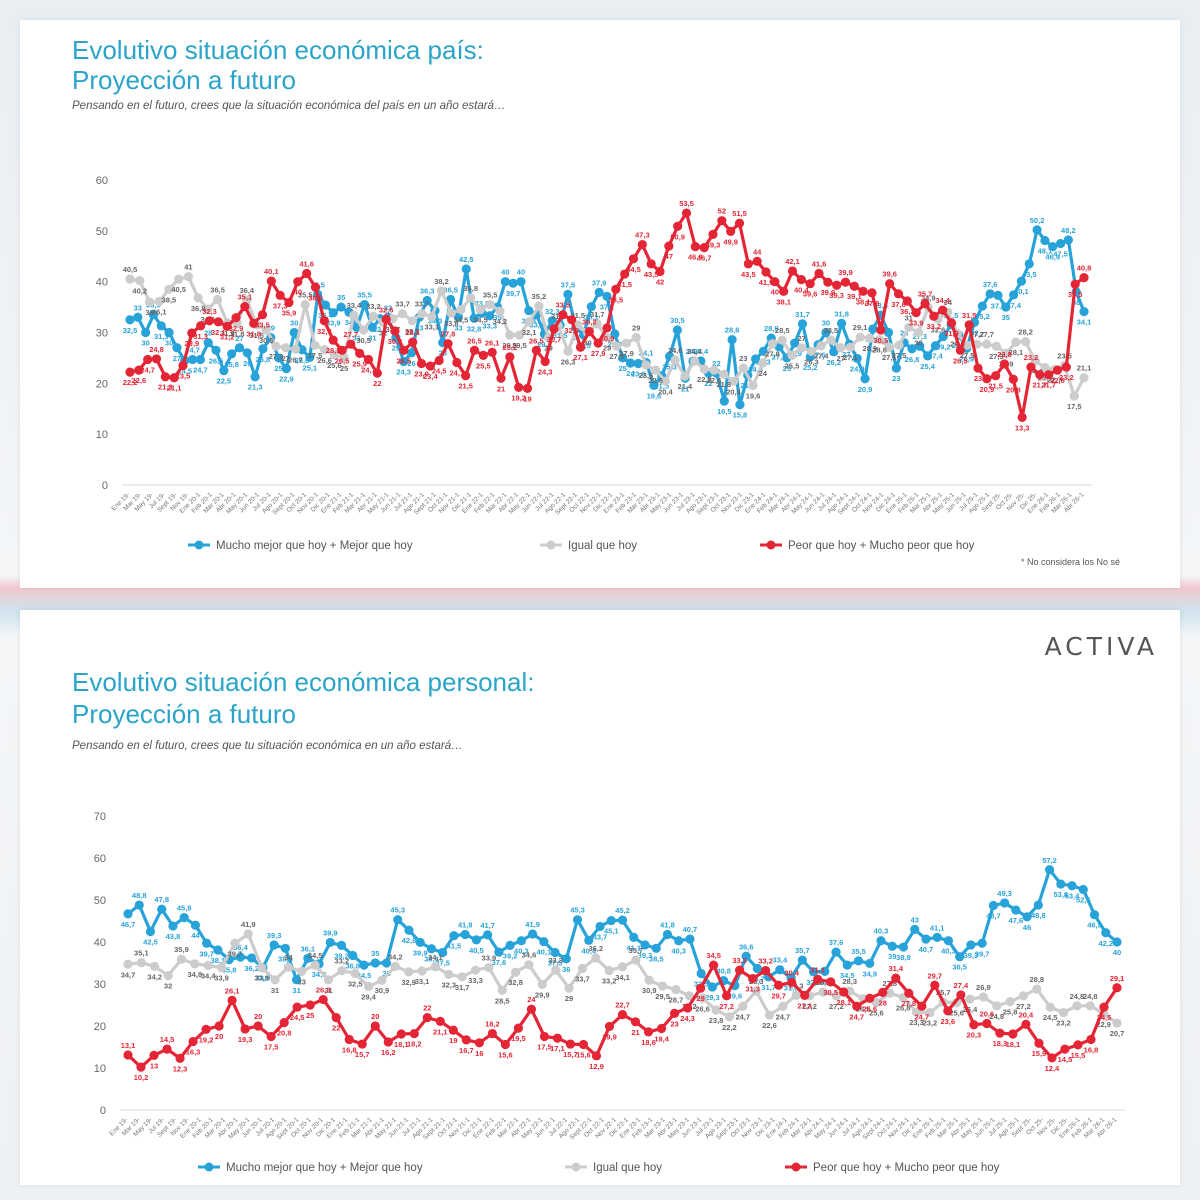 The image size is (1200, 1200). Describe the element at coordinates (174, 388) in the screenshot. I see `data-label: 21,1` at that location.